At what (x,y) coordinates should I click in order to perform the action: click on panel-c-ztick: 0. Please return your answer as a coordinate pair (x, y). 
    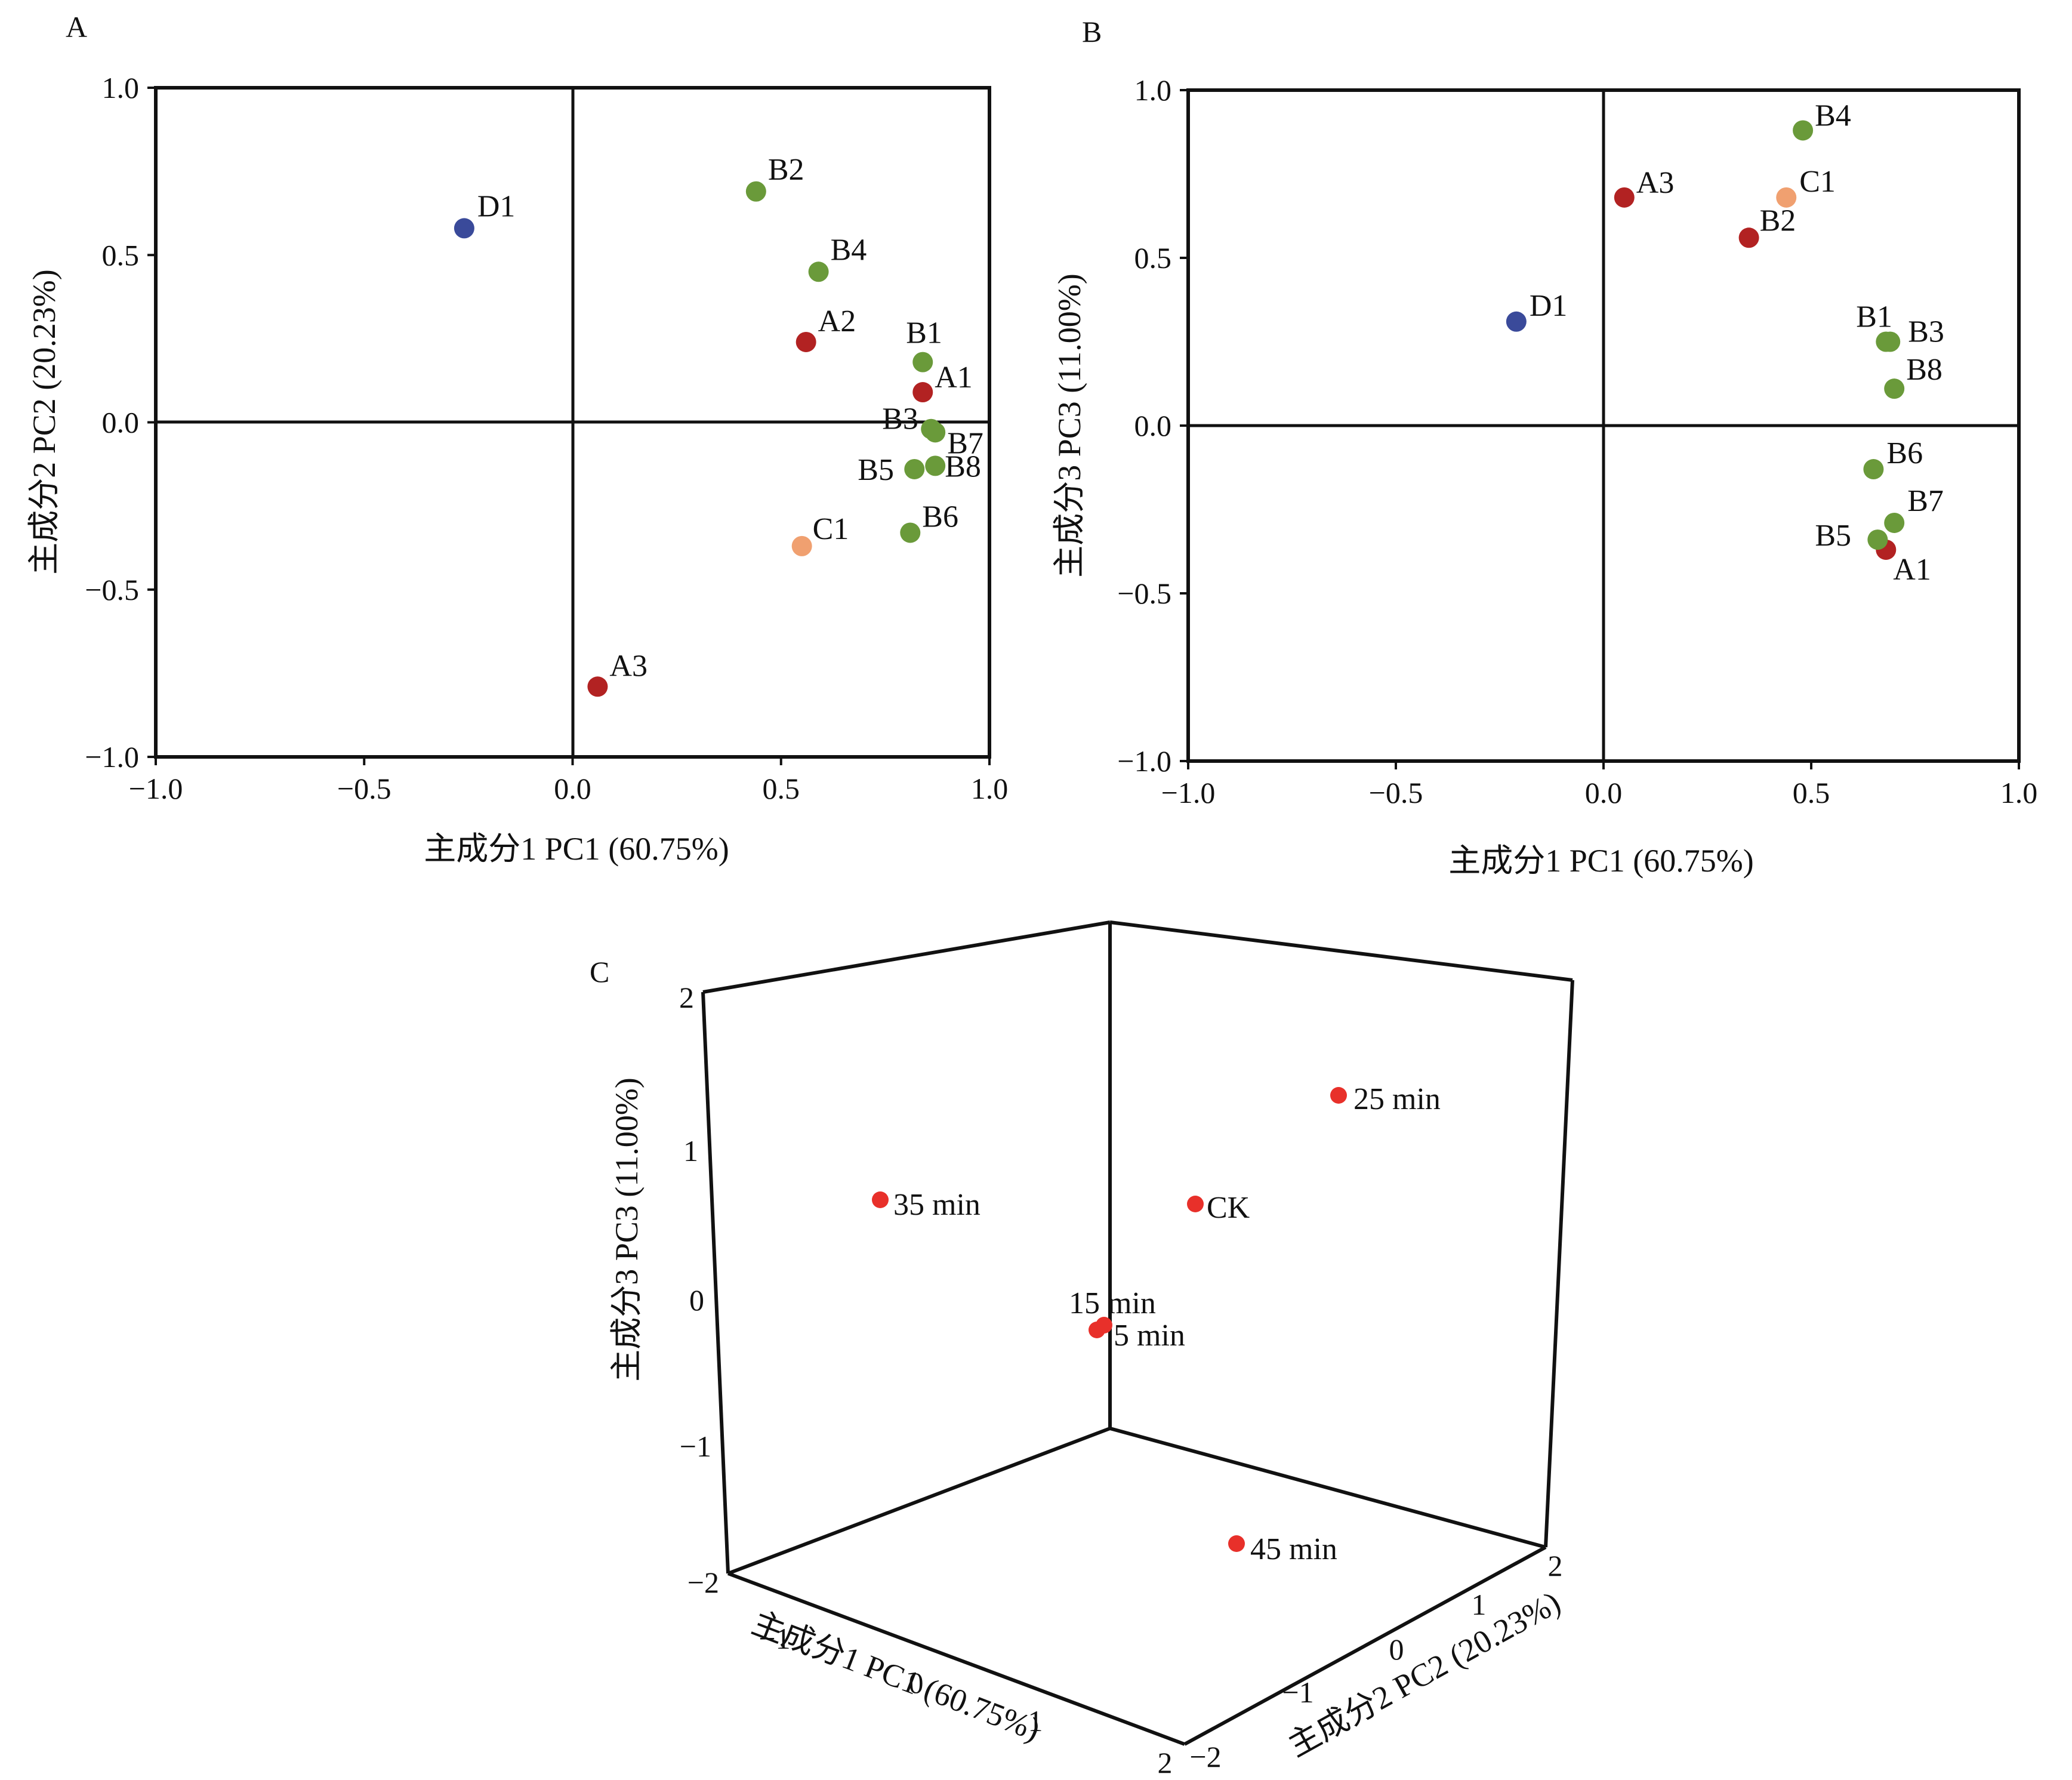
    Looking at the image, I should click on (696, 1300).